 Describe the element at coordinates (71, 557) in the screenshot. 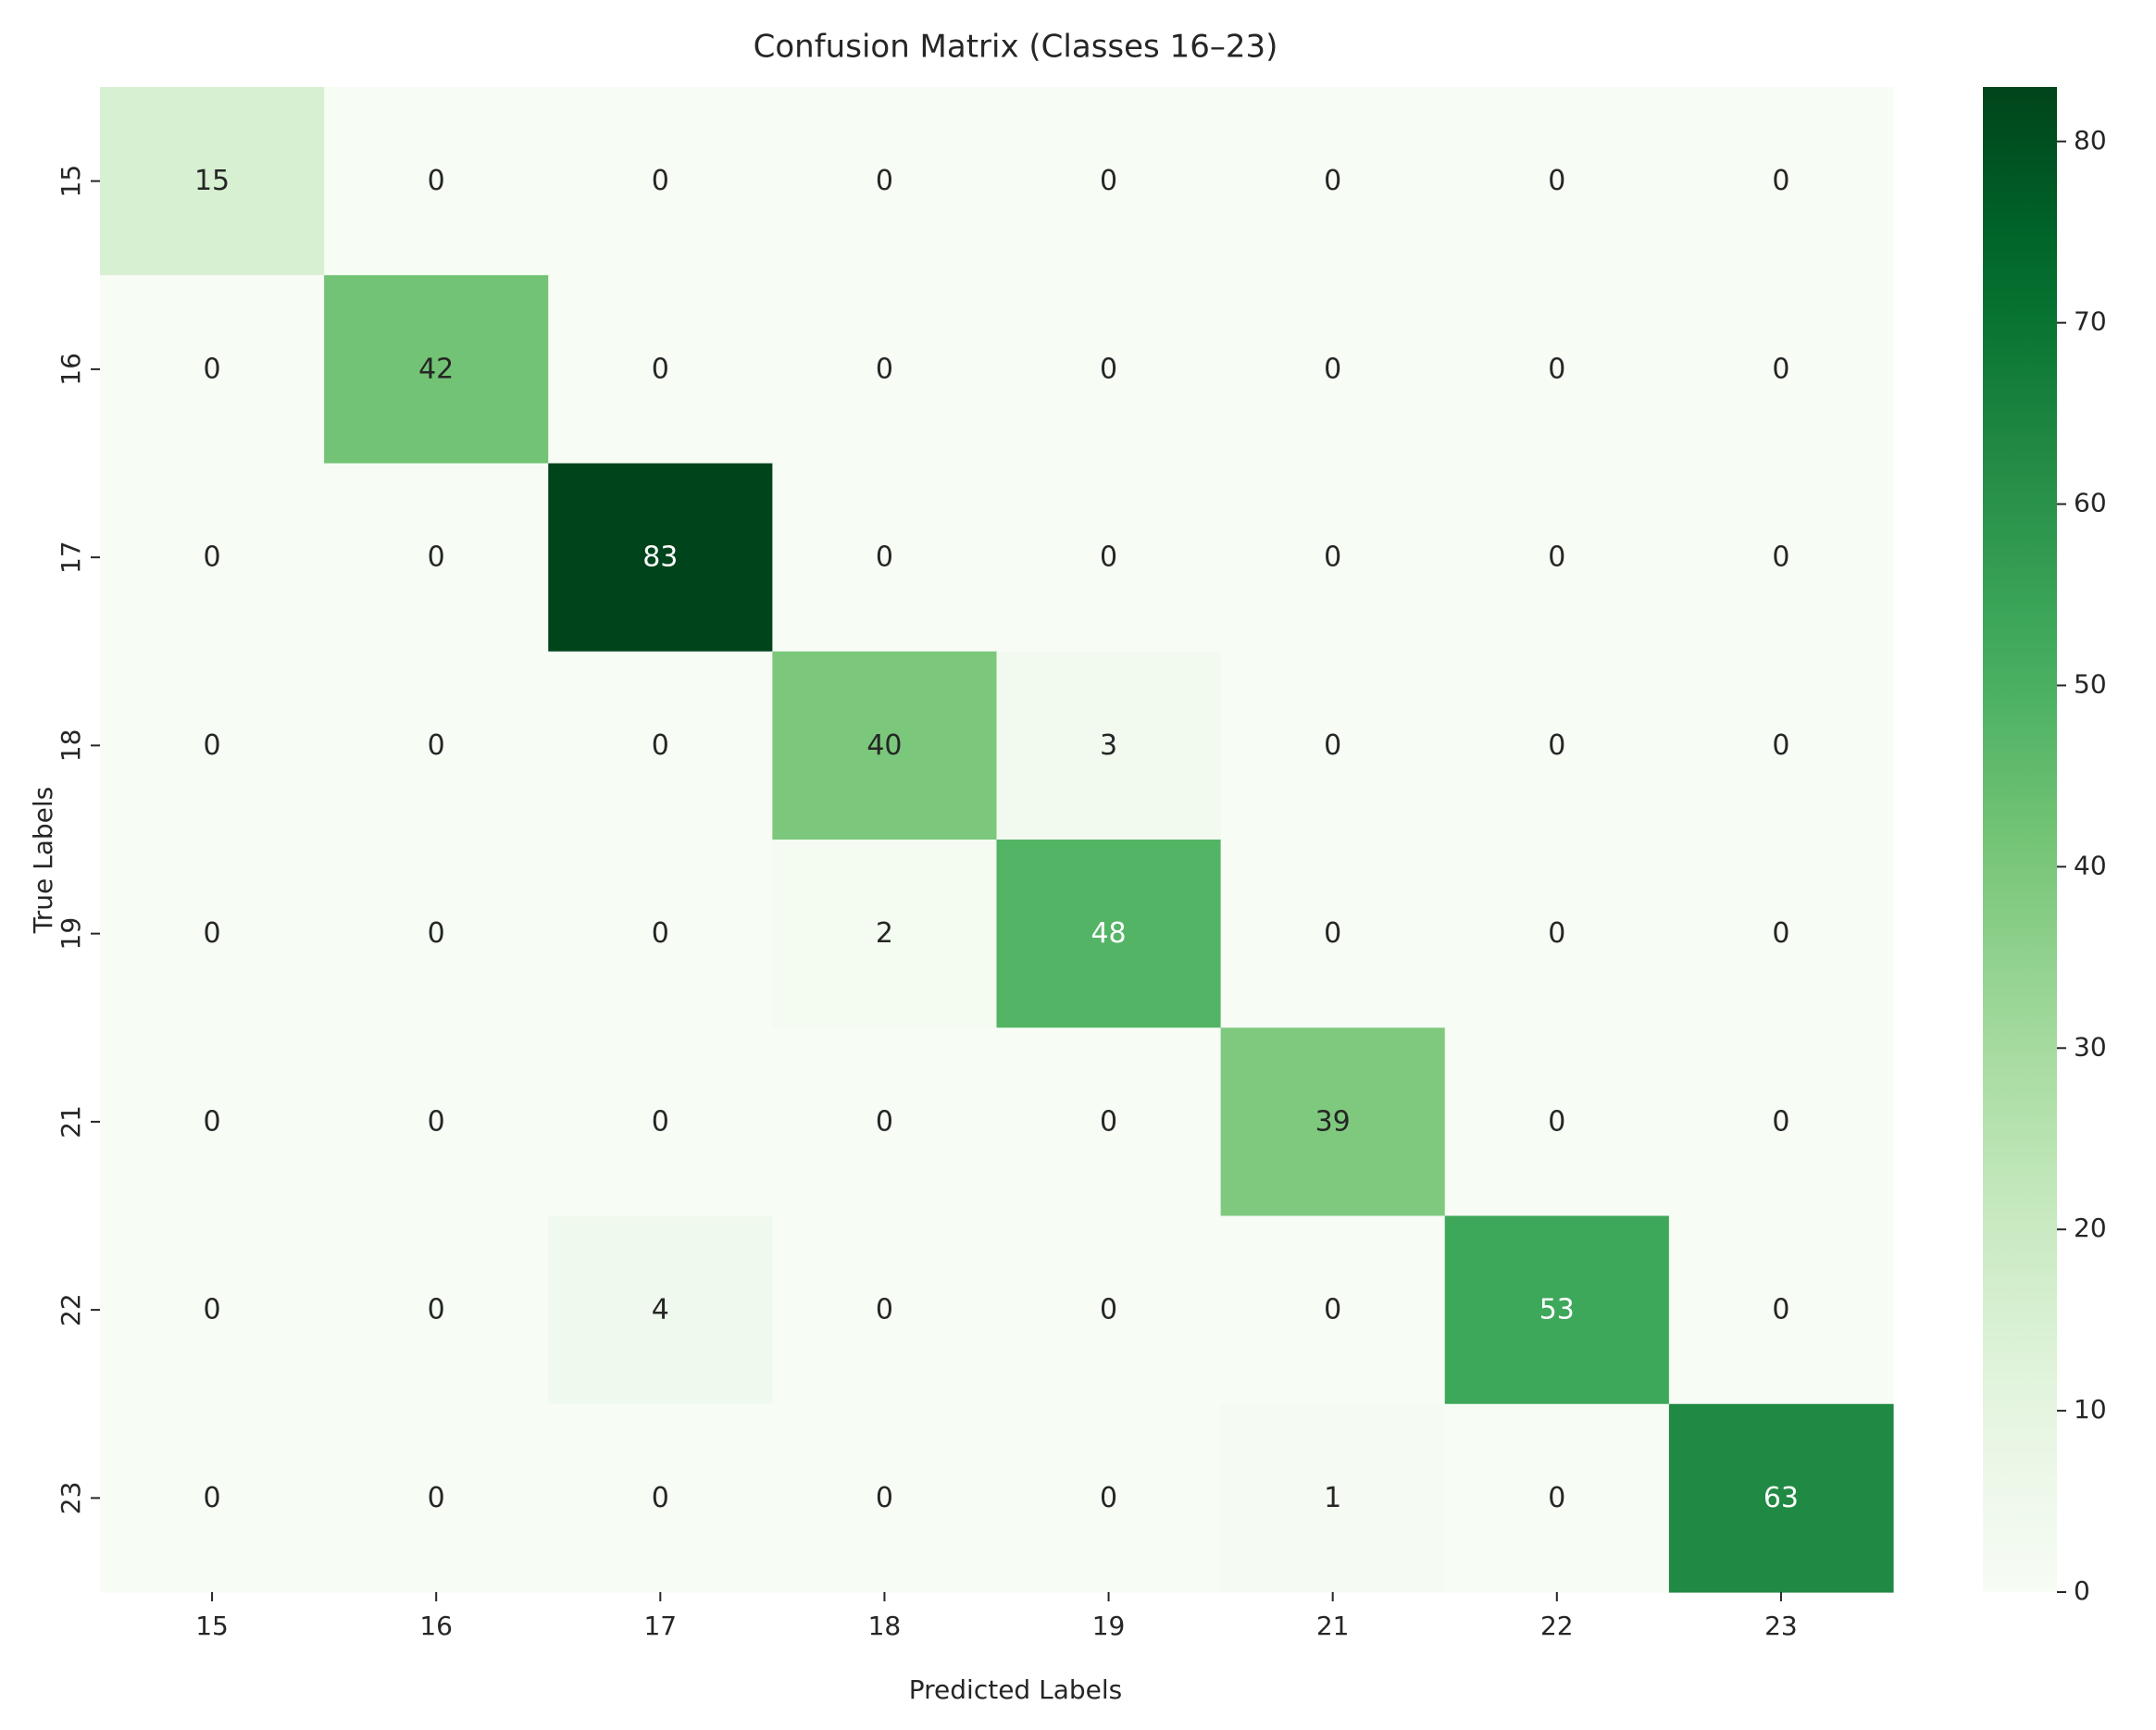

I see `y-tick-label: 17` at that location.